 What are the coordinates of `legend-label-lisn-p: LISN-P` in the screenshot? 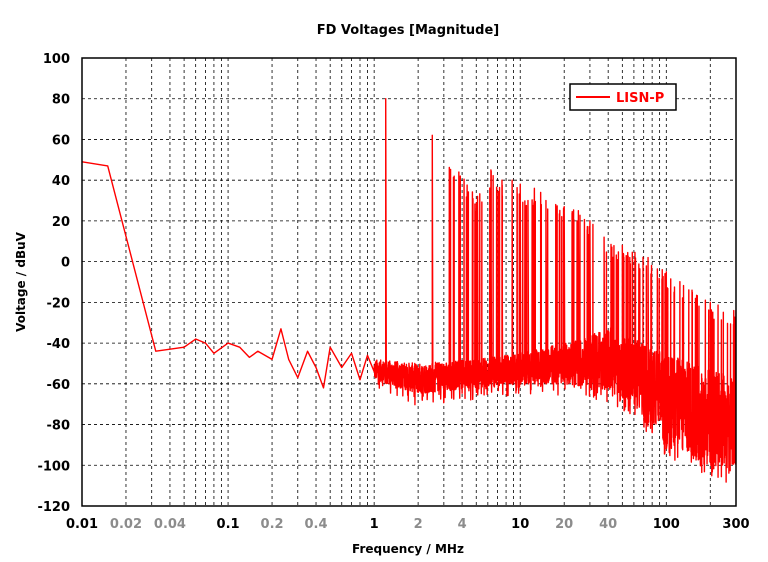 It's located at (640, 98).